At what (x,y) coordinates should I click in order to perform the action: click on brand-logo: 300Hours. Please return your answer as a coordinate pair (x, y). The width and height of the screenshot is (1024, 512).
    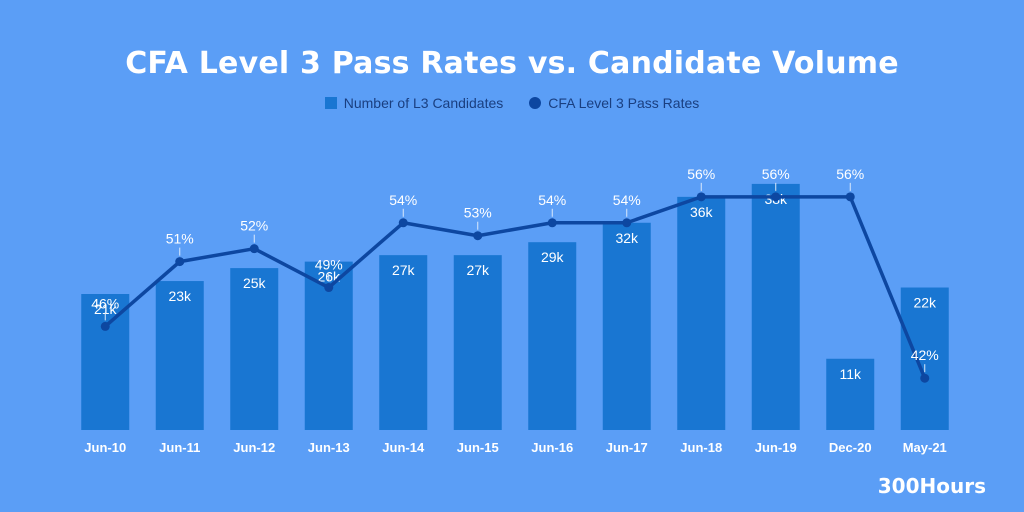
    Looking at the image, I should click on (931, 486).